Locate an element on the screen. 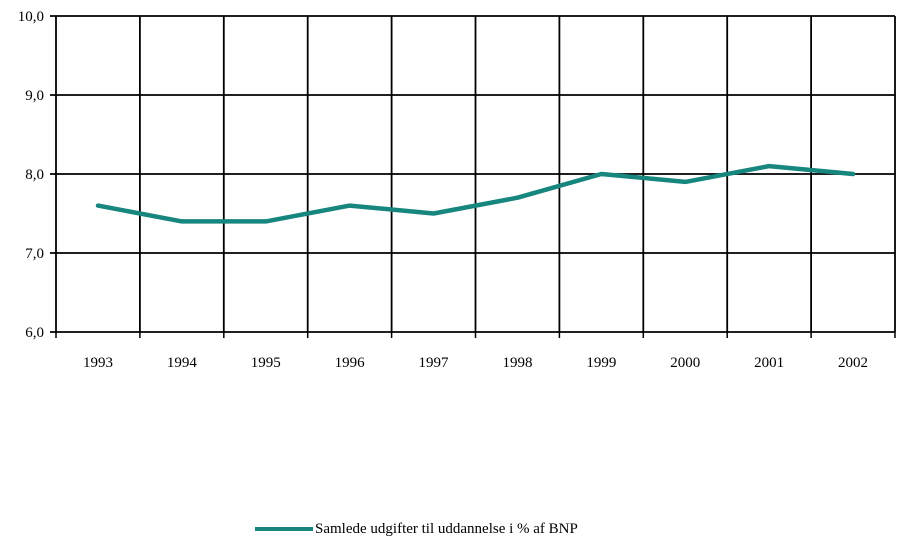 This screenshot has width=900, height=539. x-tick-label: 1999 is located at coordinates (601, 363).